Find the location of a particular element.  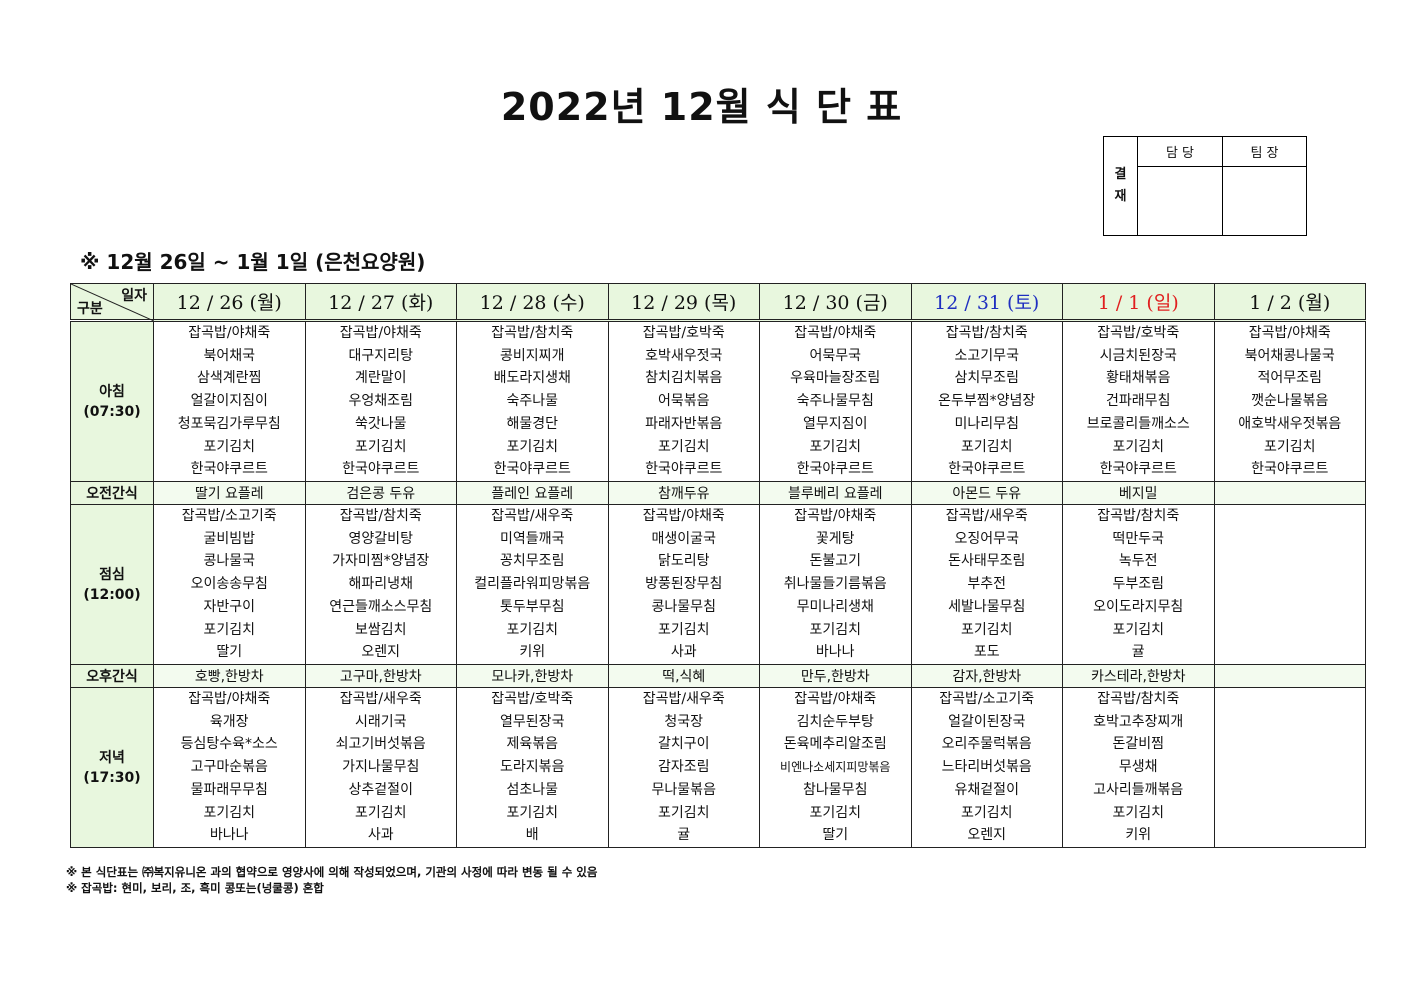

week-subtitle: ※ 12월 26일 ~ 1월 1일 (은천요양원) is located at coordinates (253, 262).